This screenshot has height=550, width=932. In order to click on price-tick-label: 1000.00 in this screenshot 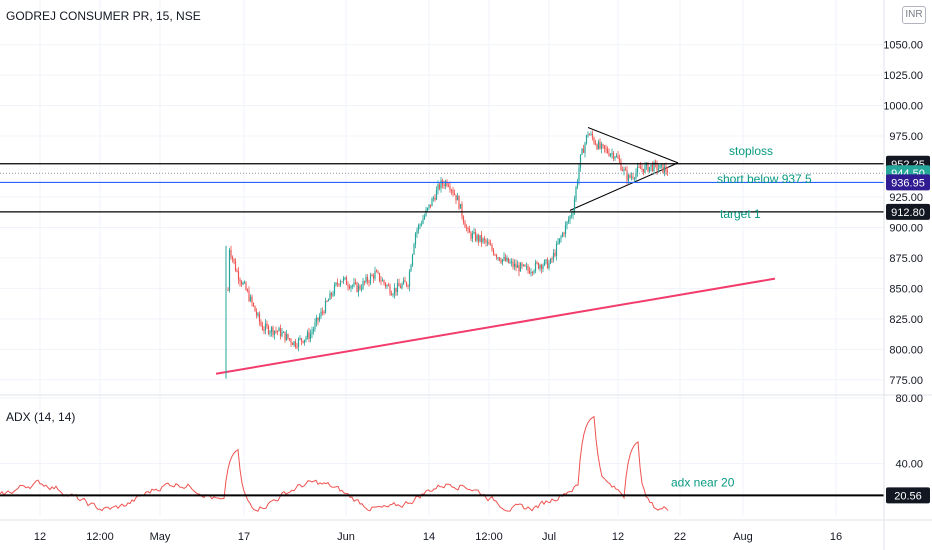, I will do `click(903, 107)`.